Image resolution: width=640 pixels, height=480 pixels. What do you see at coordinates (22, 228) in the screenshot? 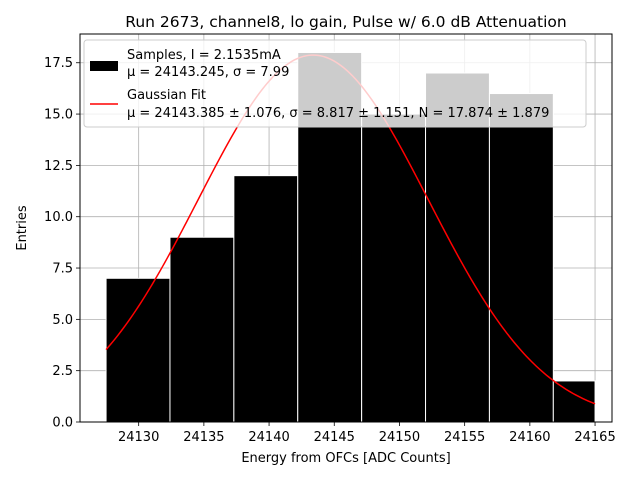
I see `y-axis-label: Entries` at bounding box center [22, 228].